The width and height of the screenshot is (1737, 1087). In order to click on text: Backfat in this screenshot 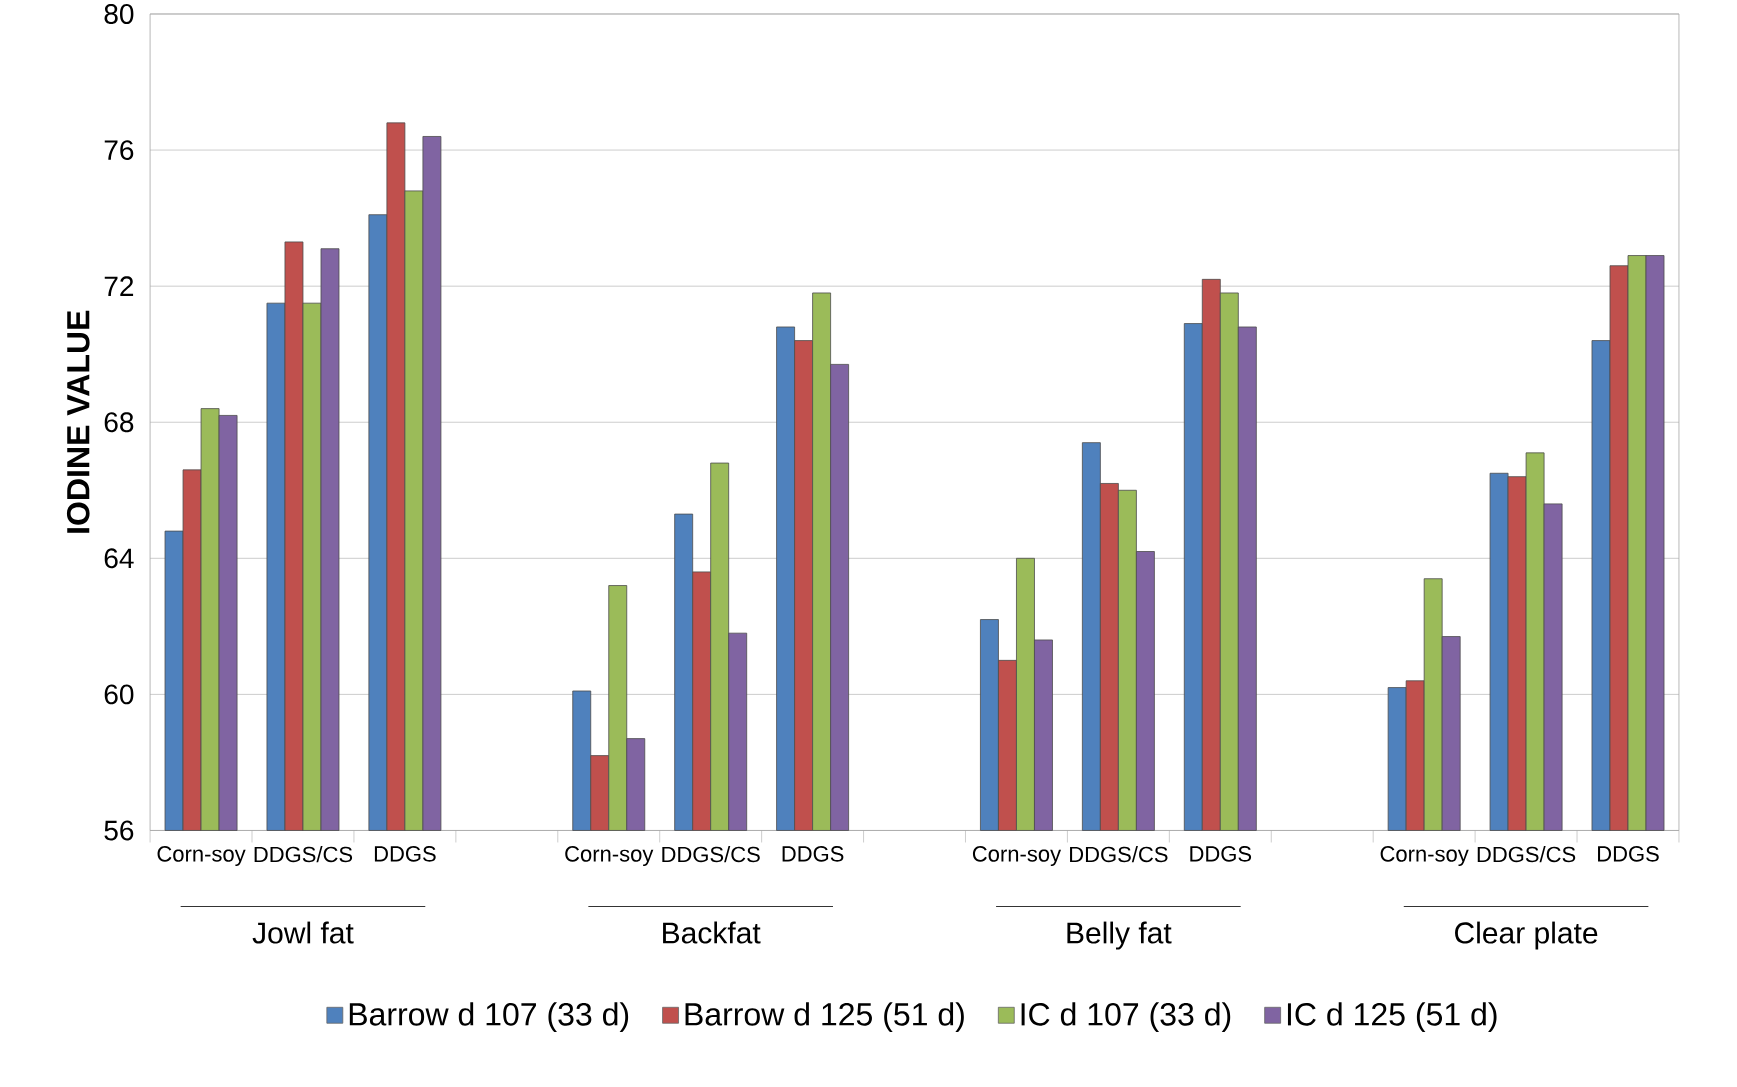, I will do `click(712, 932)`.